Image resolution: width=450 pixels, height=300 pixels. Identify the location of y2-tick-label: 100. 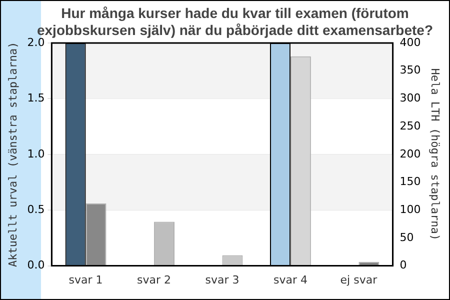
(410, 209).